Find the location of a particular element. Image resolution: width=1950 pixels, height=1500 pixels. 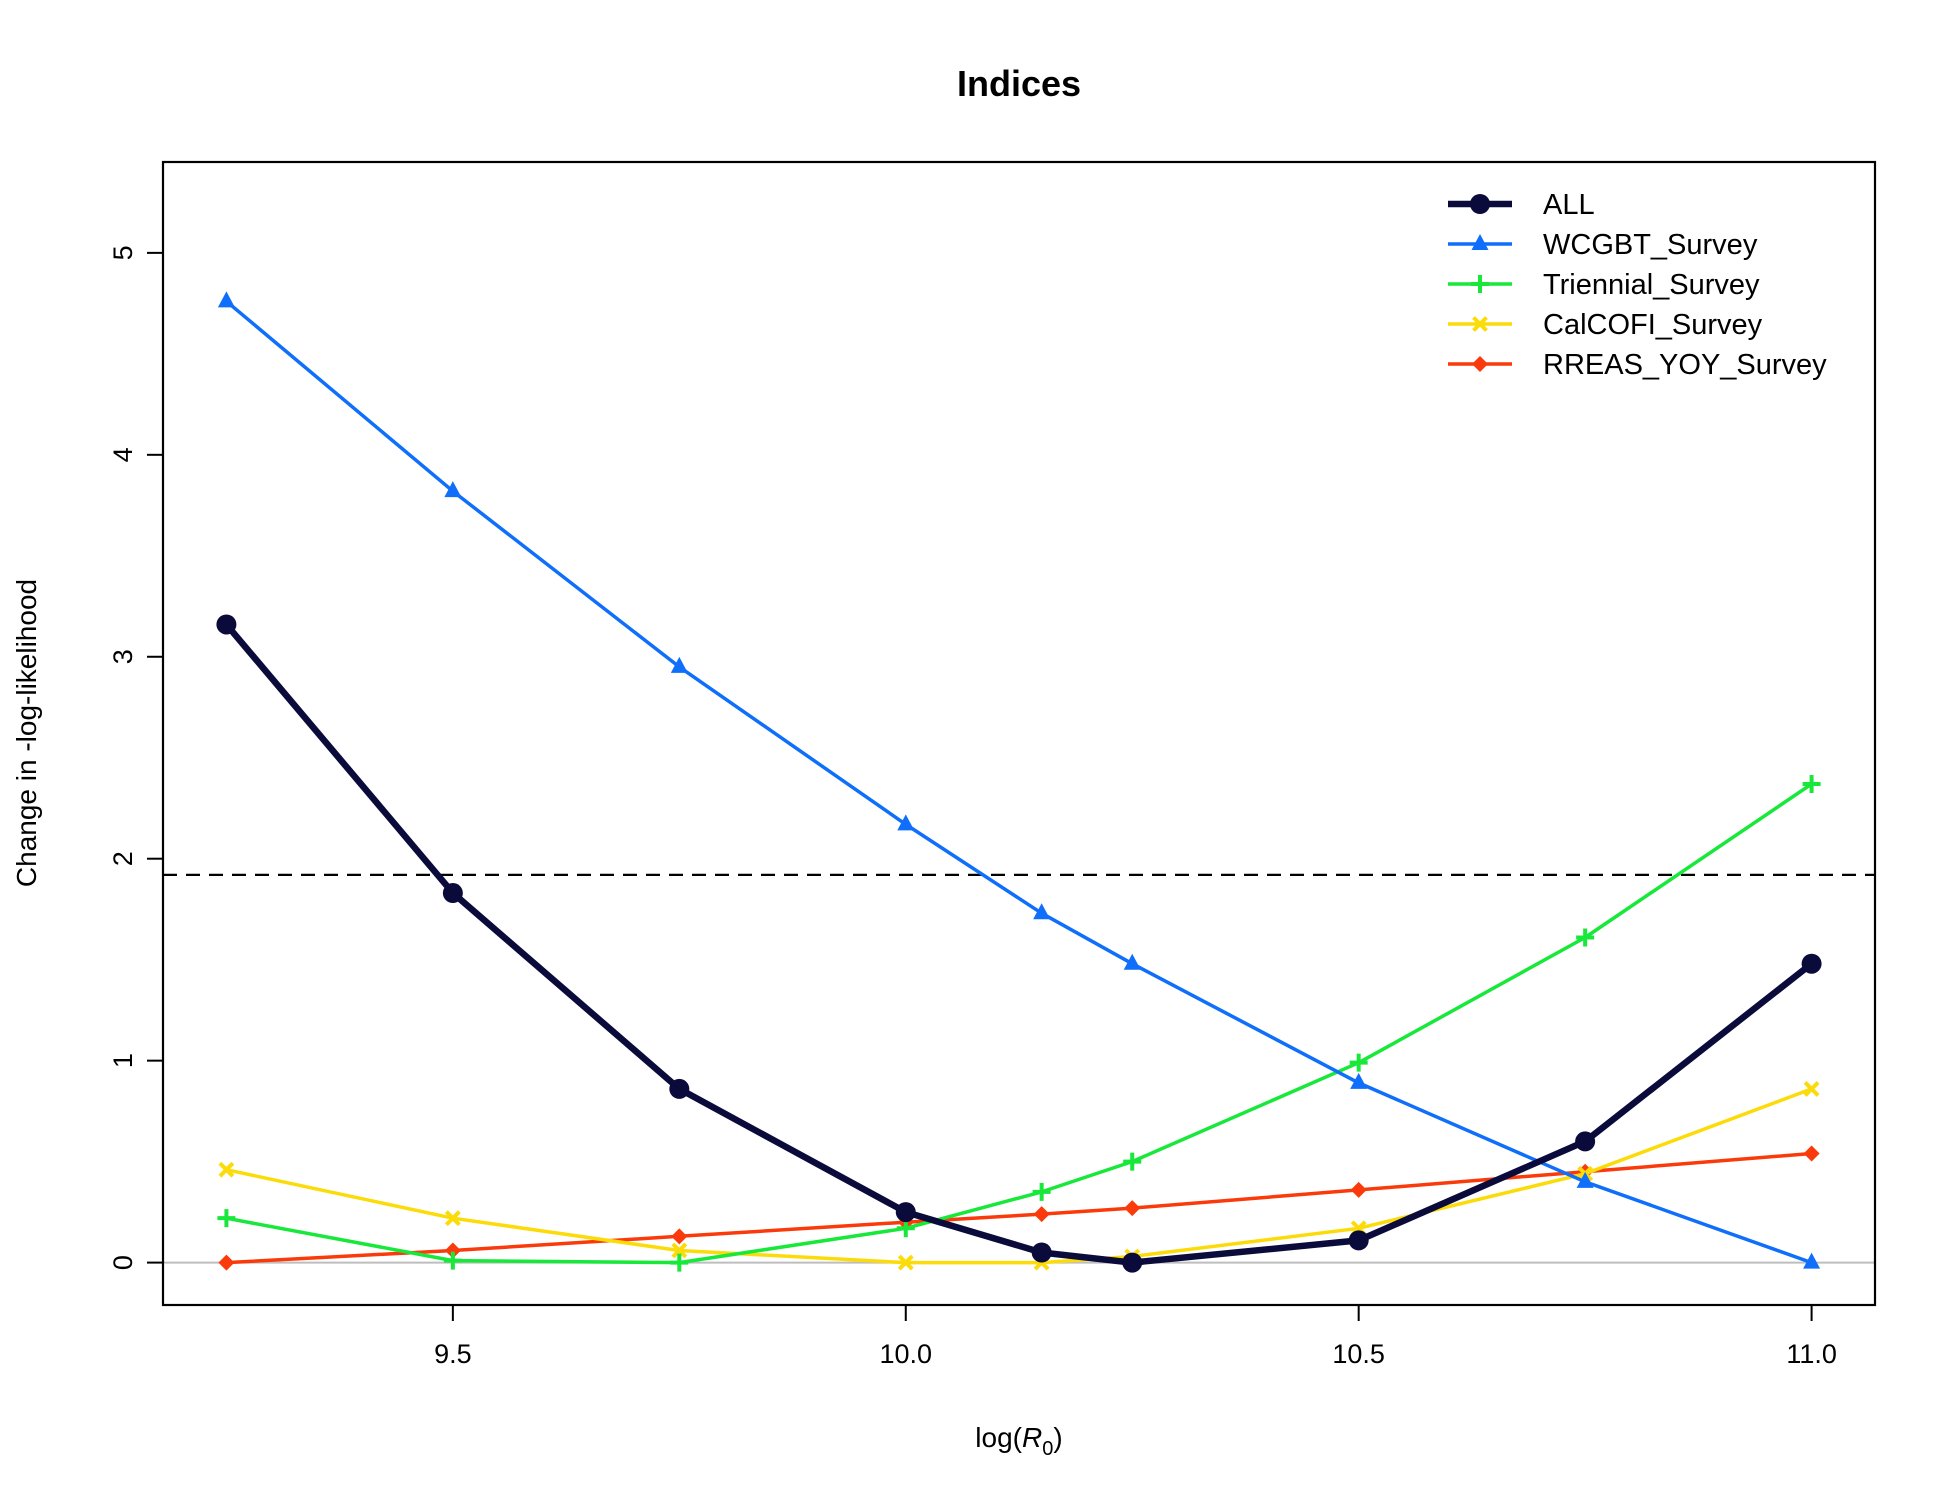

x-axis-label-var: R is located at coordinates (1032, 1437).